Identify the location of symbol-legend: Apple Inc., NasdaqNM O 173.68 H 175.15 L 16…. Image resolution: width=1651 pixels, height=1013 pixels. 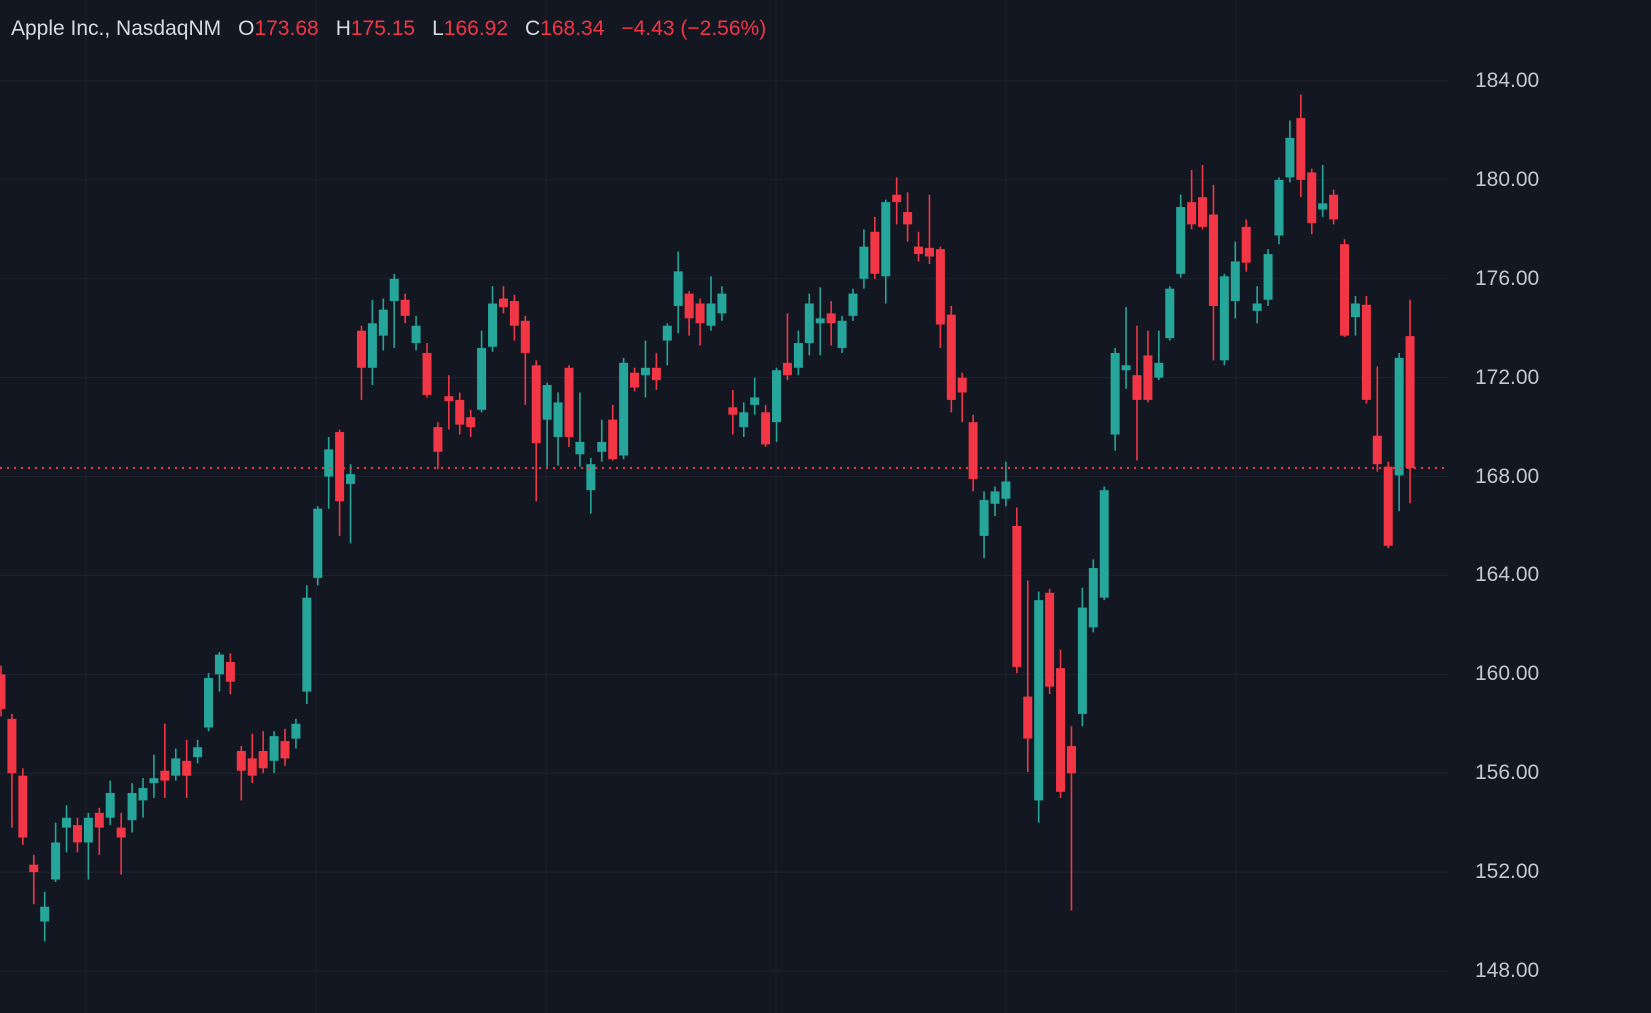
(388, 28).